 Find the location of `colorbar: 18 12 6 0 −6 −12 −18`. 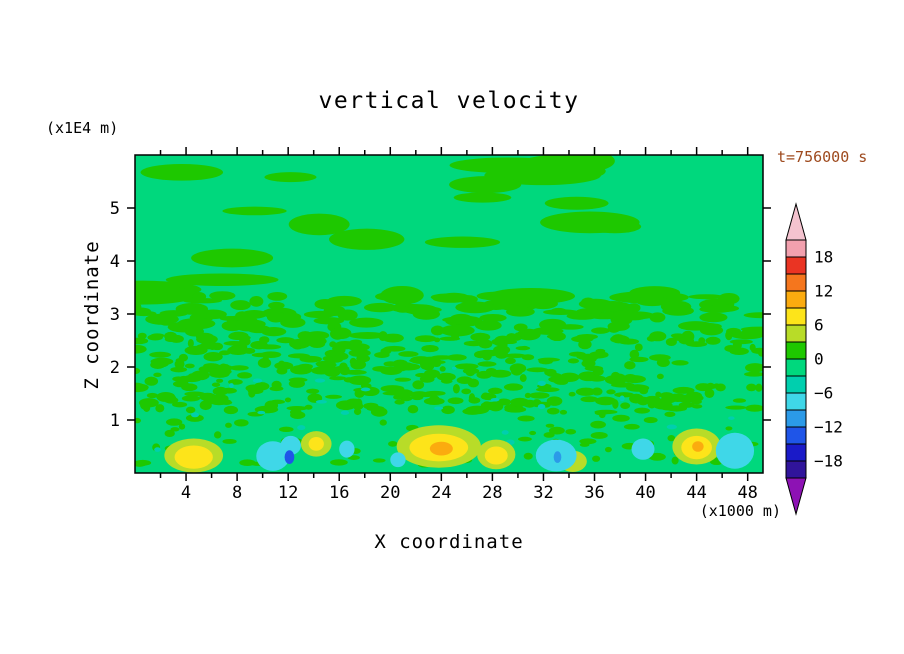

colorbar: 18 12 6 0 −6 −12 −18 is located at coordinates (814, 359).